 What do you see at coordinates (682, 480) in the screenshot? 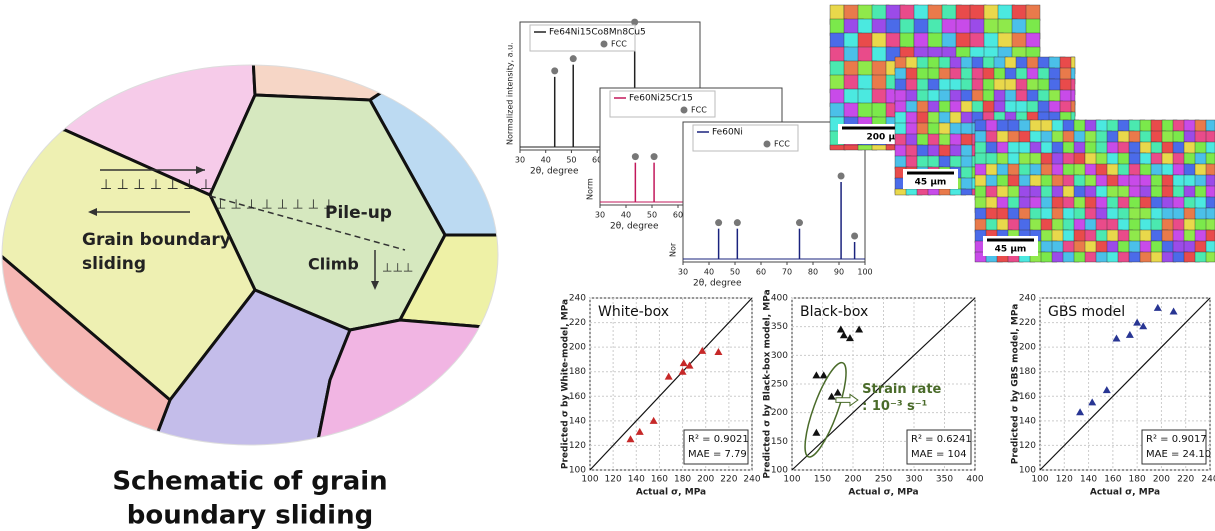
I see `x-tick-label: 180` at bounding box center [682, 480].